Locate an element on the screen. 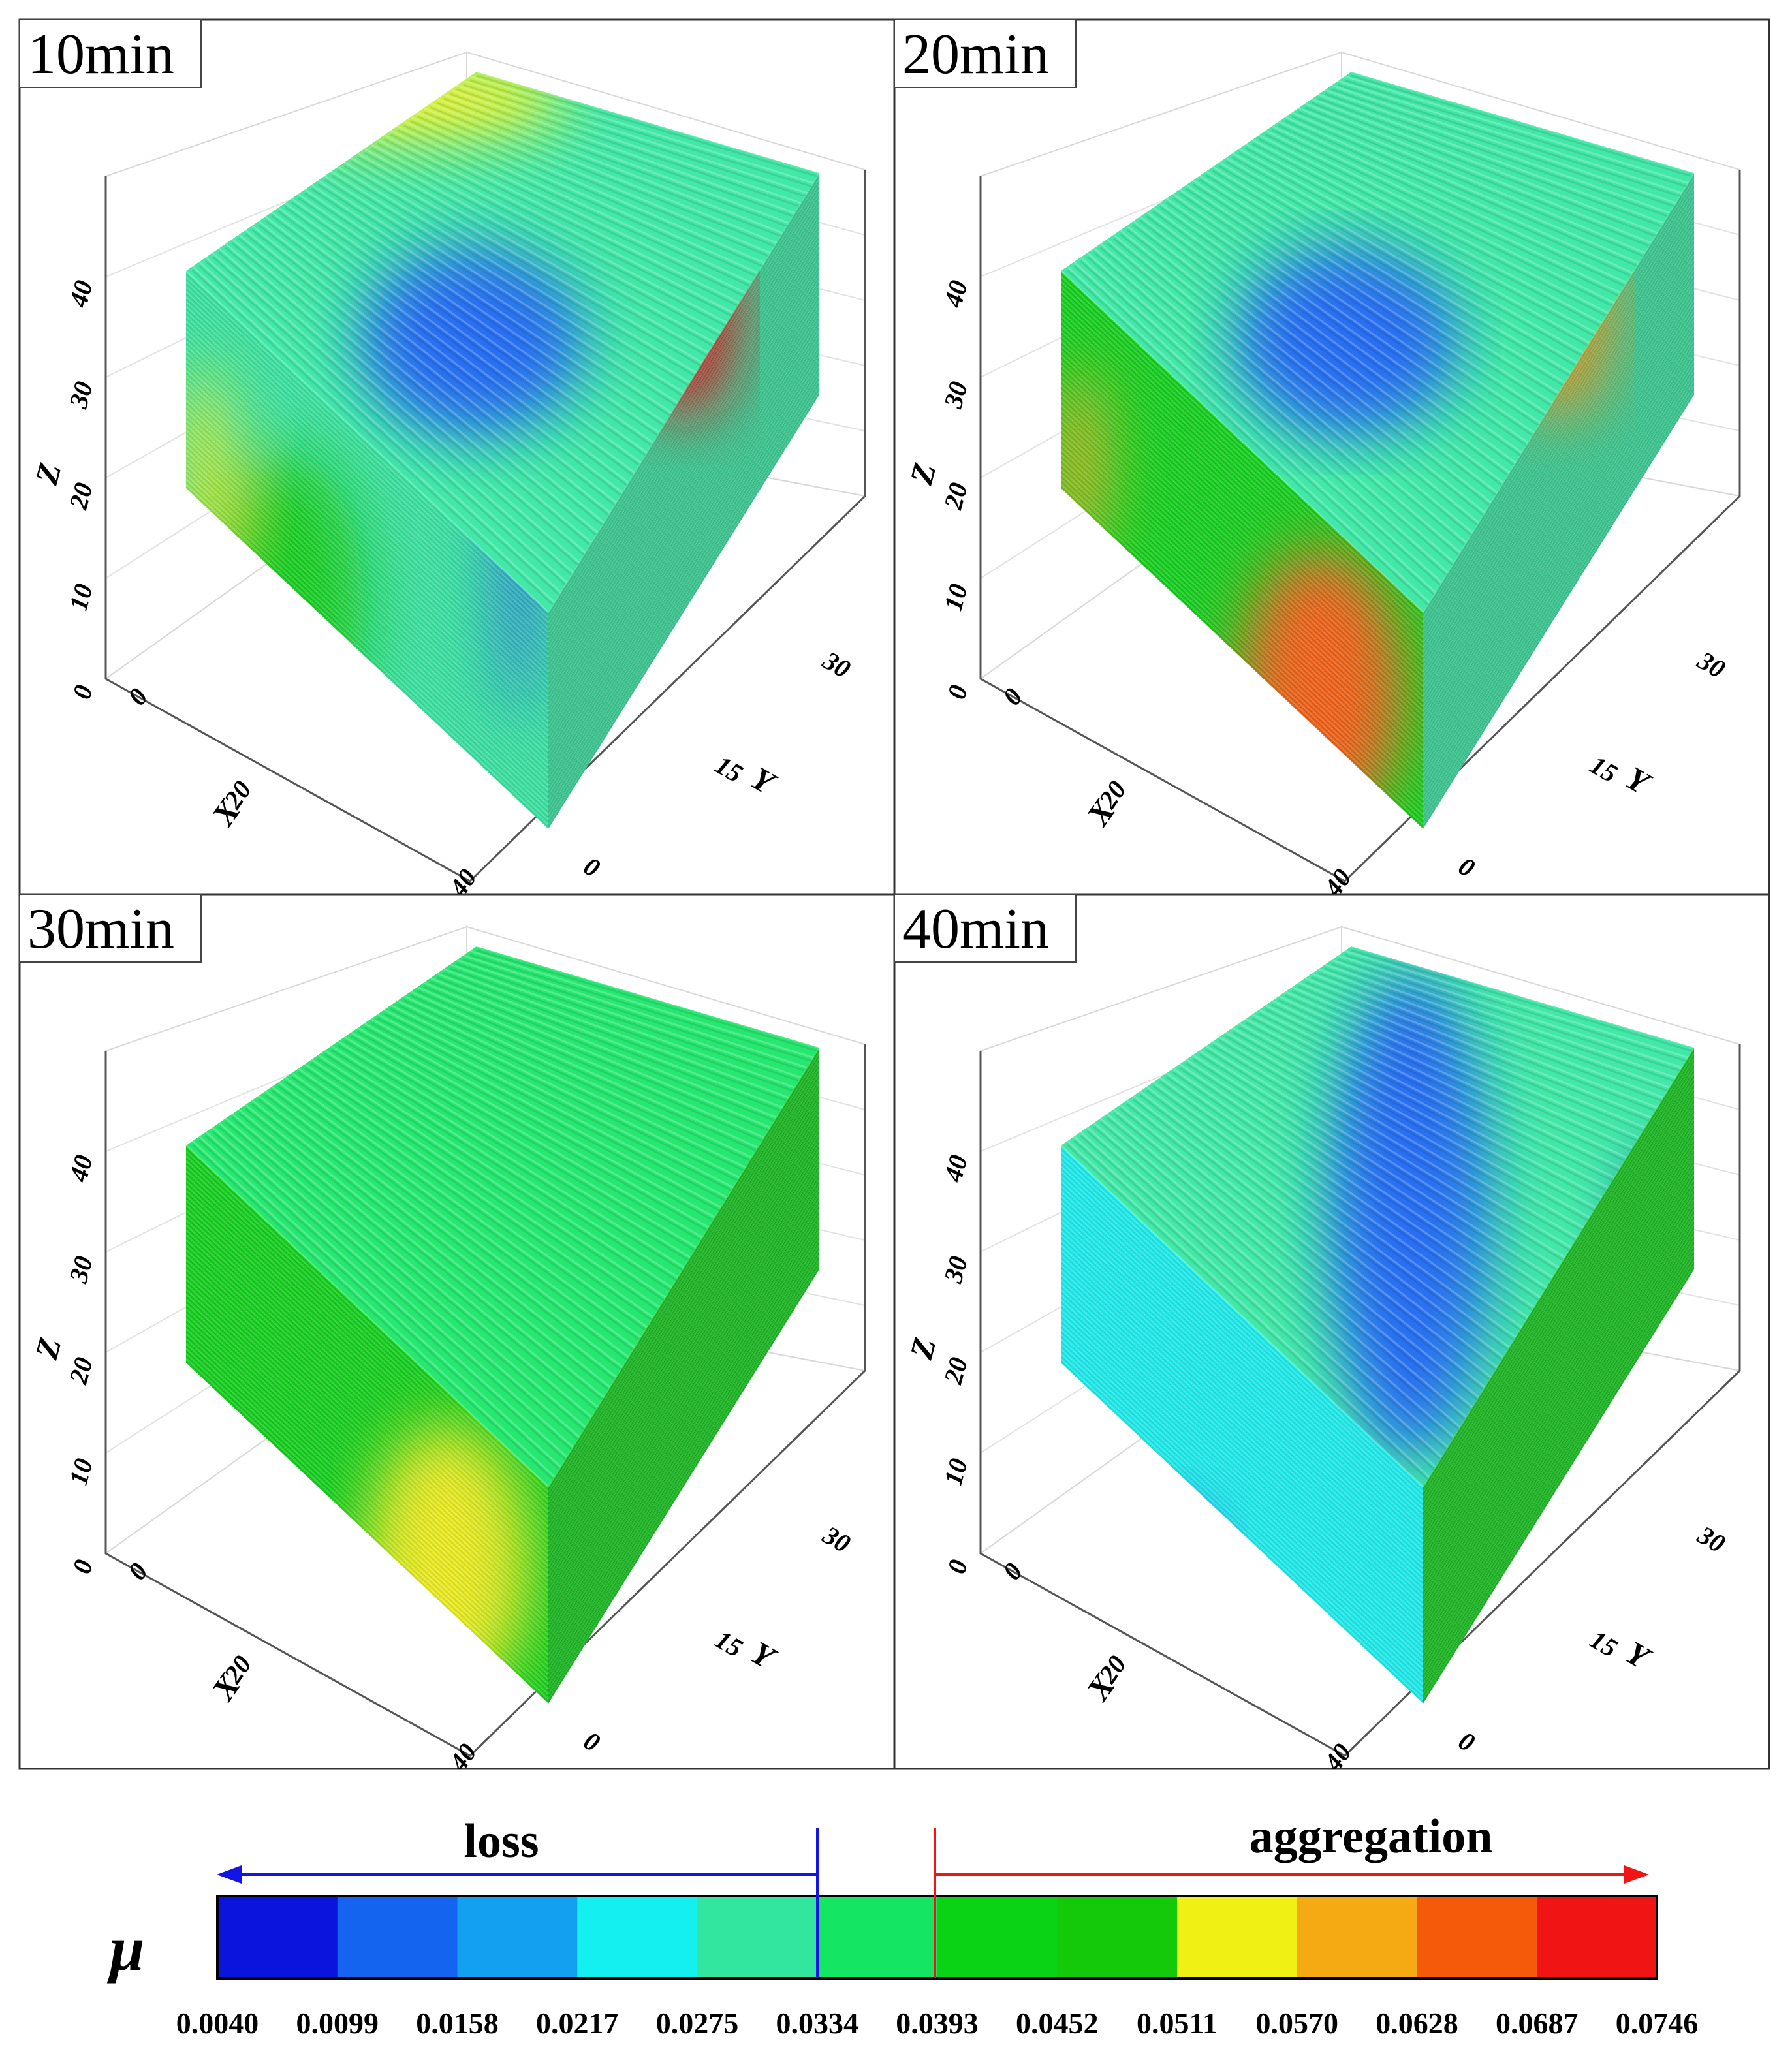 The image size is (1792, 2056). value-region is located at coordinates (1409, 1216).